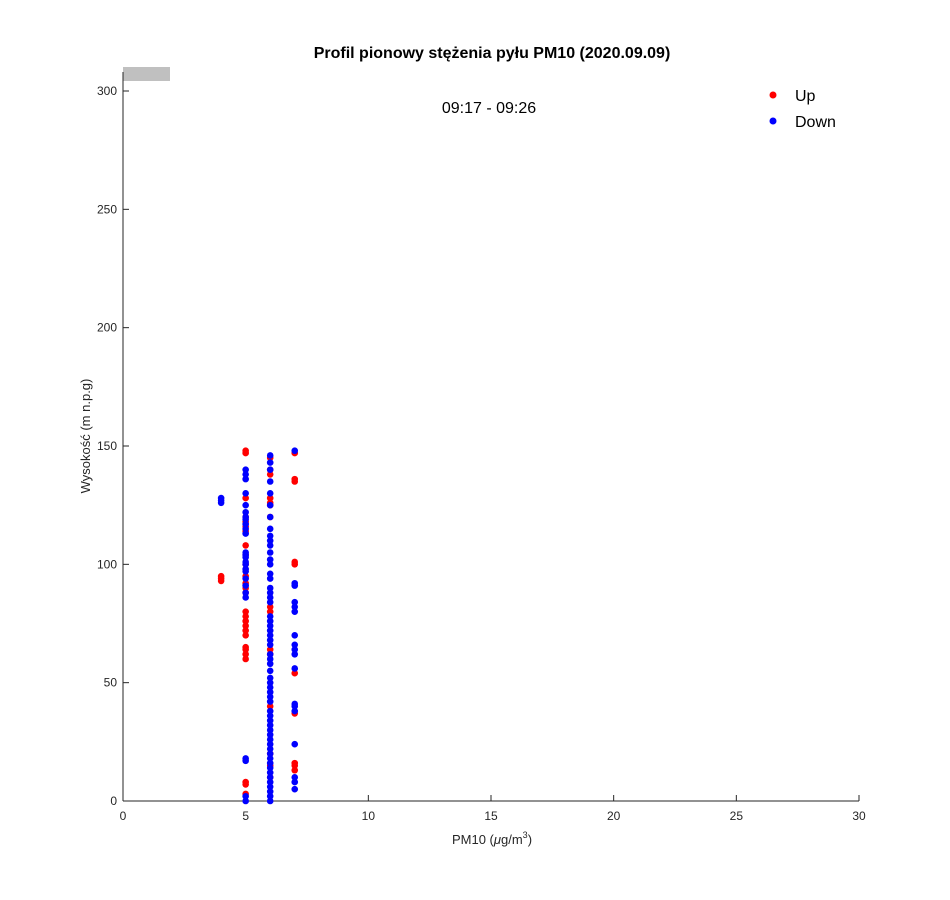 The height and width of the screenshot is (900, 950). What do you see at coordinates (85, 436) in the screenshot?
I see `y-axis-label: Wysokość (m n.p.g)` at bounding box center [85, 436].